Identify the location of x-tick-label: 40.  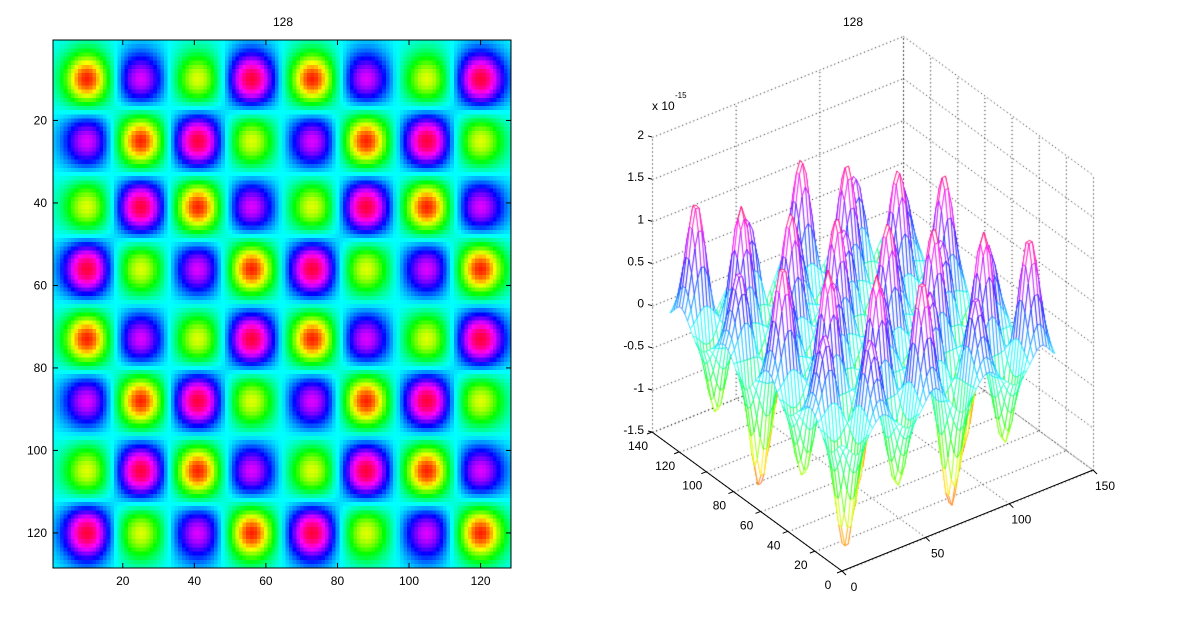
(195, 581).